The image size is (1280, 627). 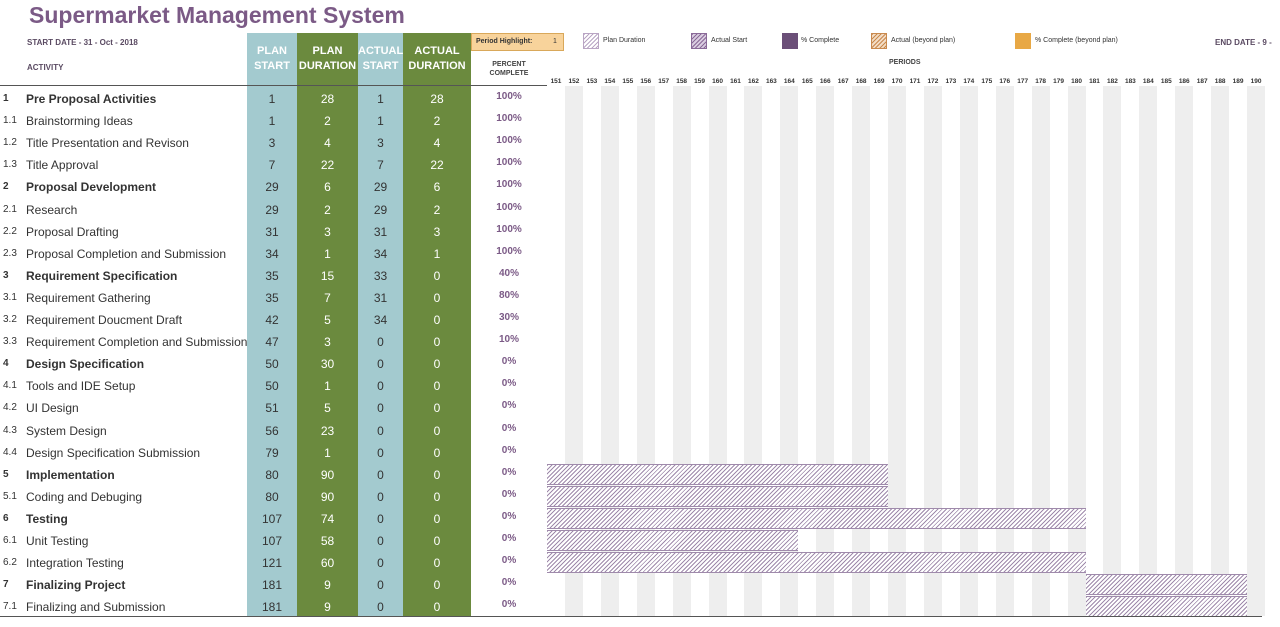 I want to click on period-number: 169, so click(x=879, y=81).